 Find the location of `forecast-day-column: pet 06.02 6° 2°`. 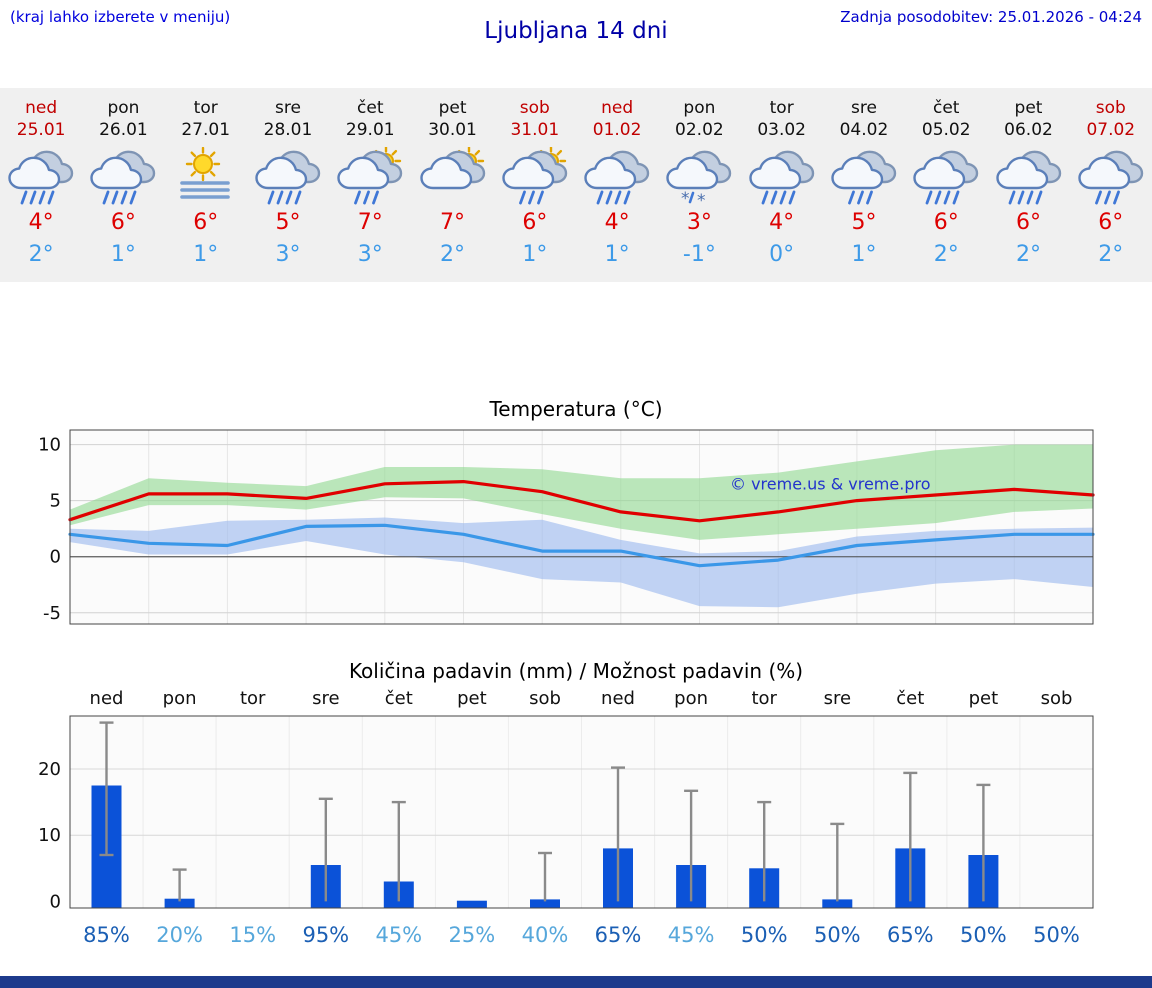

forecast-day-column: pet 06.02 6° 2° is located at coordinates (1028, 183).